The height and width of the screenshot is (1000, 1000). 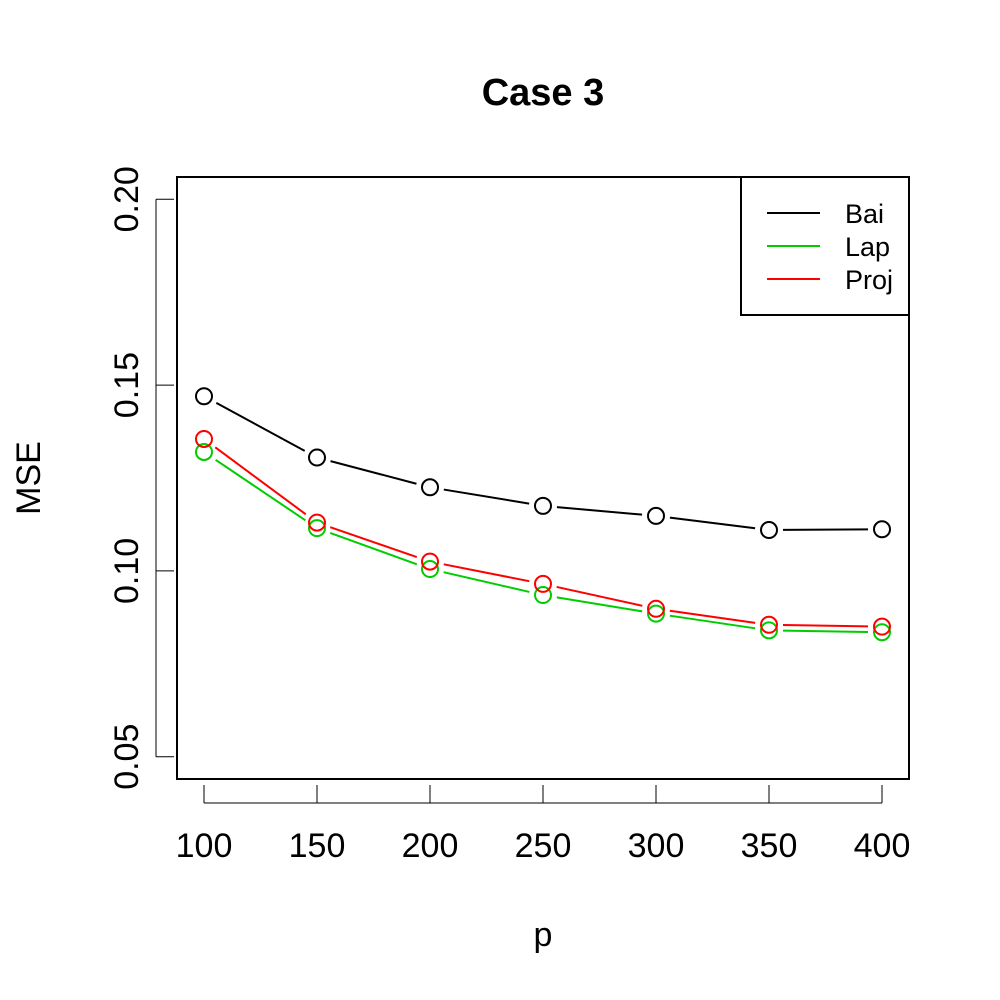 What do you see at coordinates (769, 846) in the screenshot?
I see `x-tick-label: 350` at bounding box center [769, 846].